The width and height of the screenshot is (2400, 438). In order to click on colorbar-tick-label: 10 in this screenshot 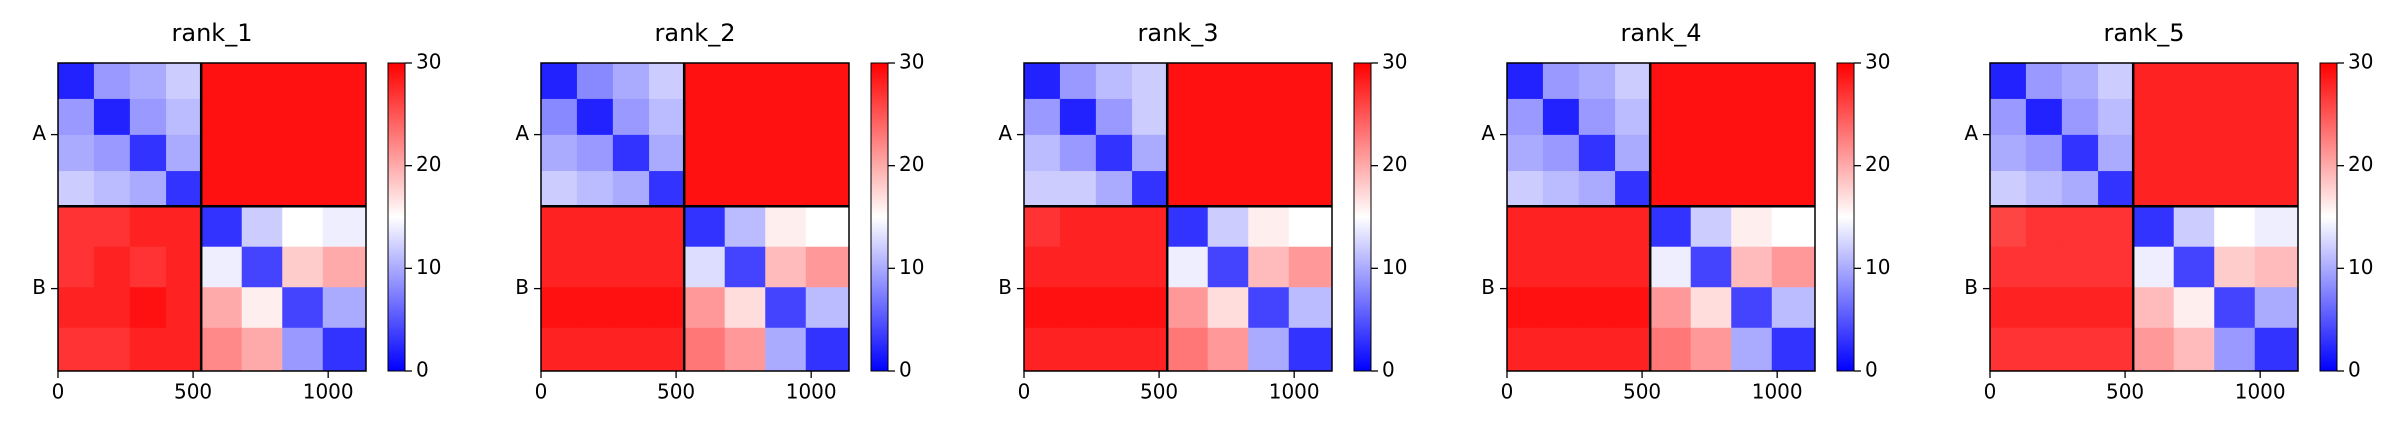, I will do `click(911, 267)`.